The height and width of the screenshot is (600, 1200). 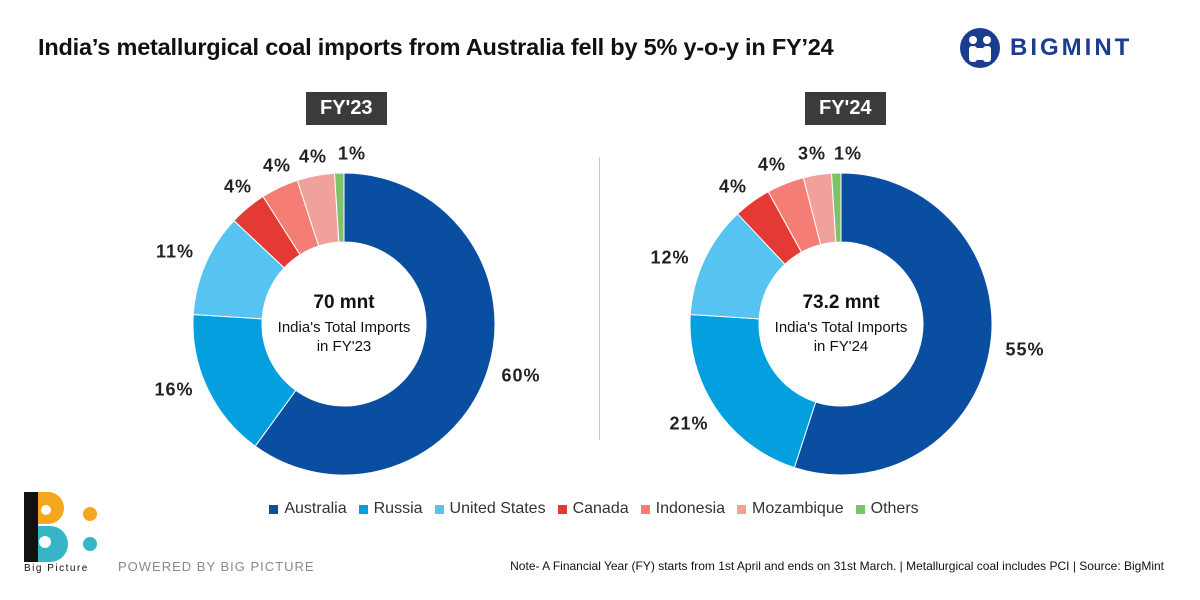 I want to click on legend-label-canada: Canada, so click(x=600, y=508).